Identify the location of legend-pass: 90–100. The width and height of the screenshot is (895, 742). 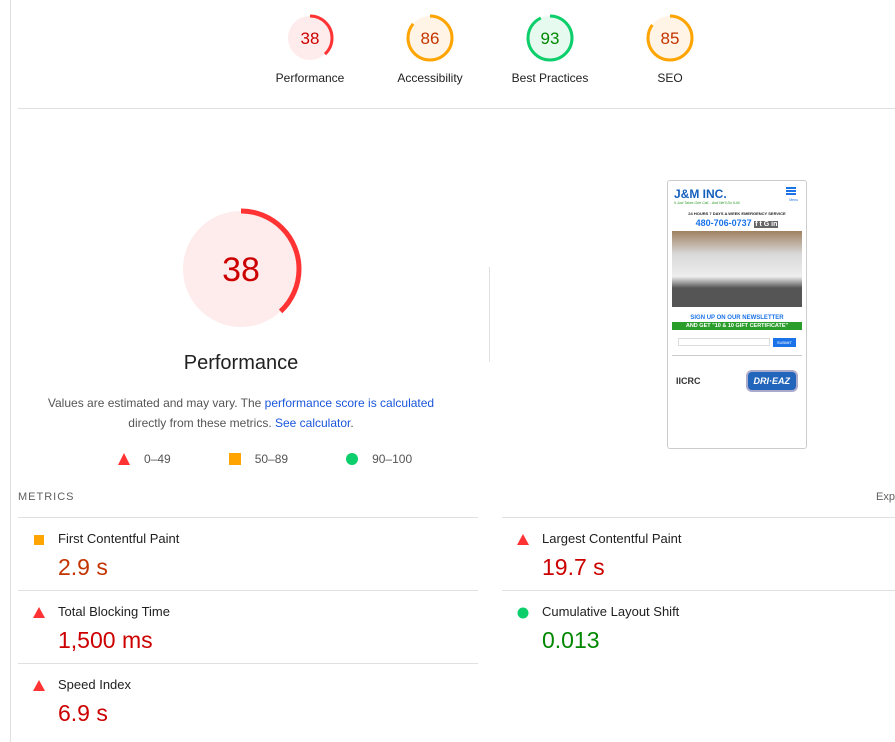
(379, 459).